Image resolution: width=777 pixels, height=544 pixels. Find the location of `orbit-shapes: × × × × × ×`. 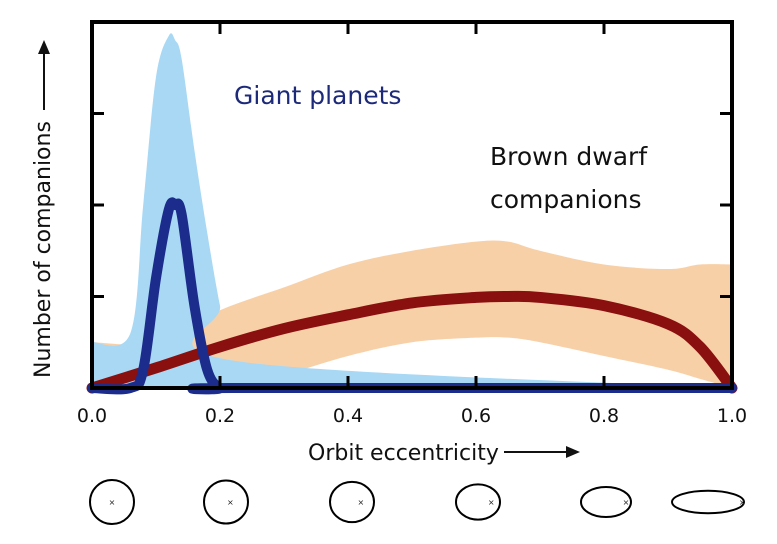

orbit-shapes: × × × × × × is located at coordinates (417, 502).